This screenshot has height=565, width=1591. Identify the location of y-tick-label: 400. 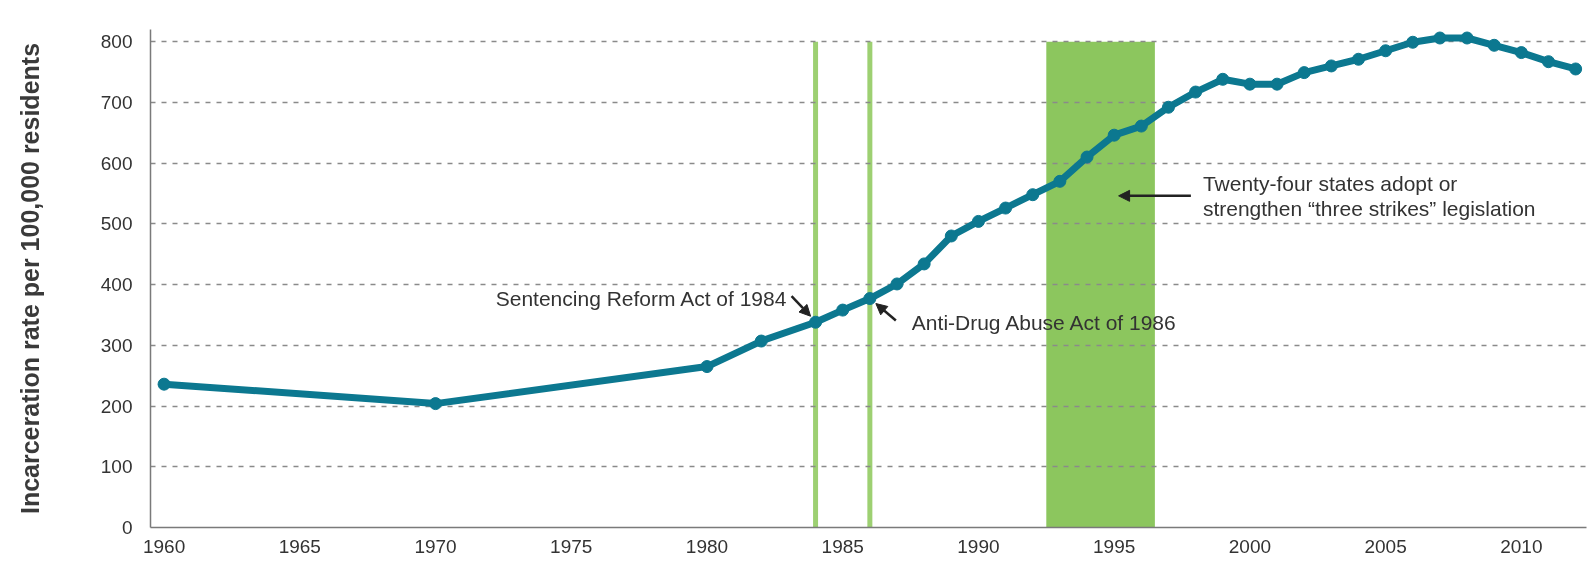
(116, 285).